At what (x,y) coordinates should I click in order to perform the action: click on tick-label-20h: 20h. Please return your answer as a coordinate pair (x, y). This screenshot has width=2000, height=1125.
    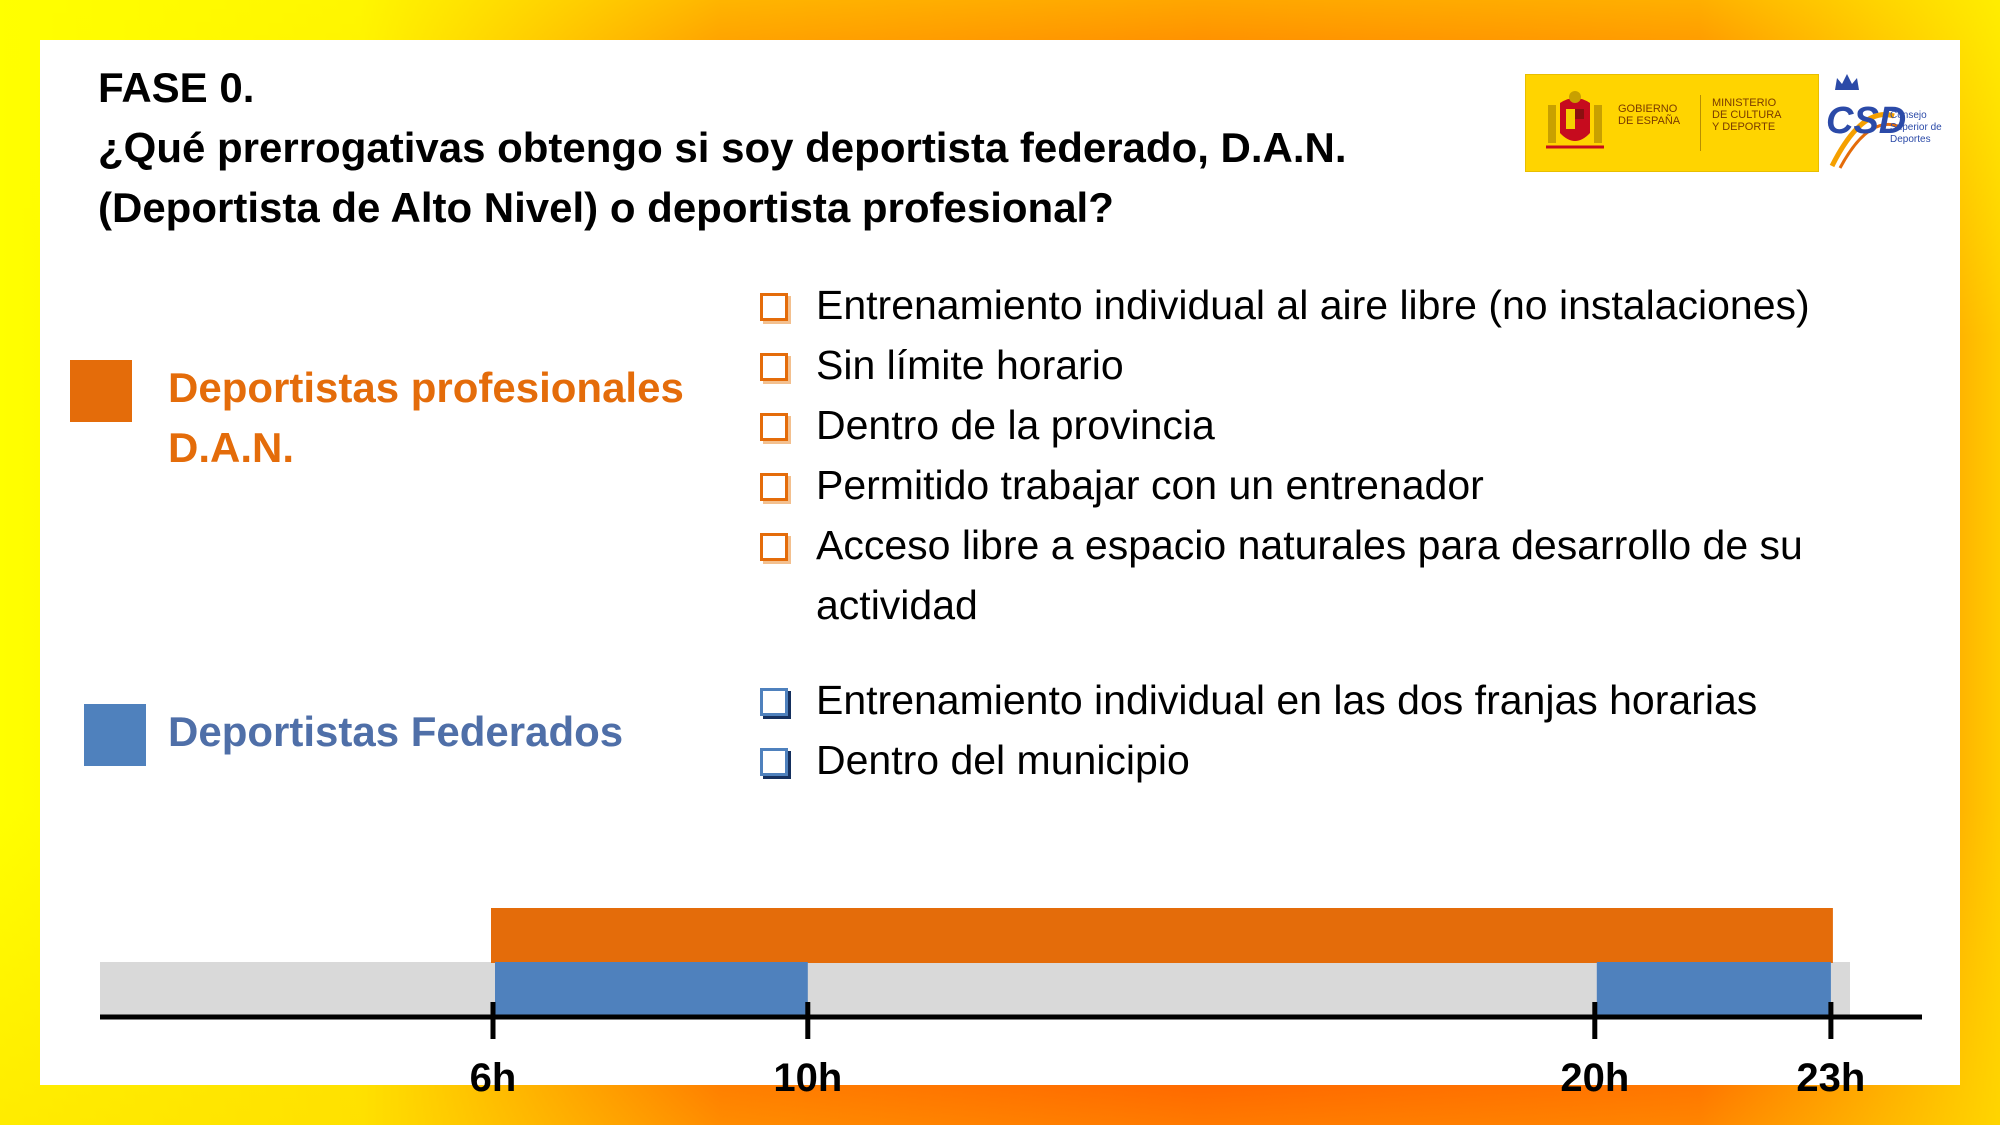
    Looking at the image, I should click on (1594, 1078).